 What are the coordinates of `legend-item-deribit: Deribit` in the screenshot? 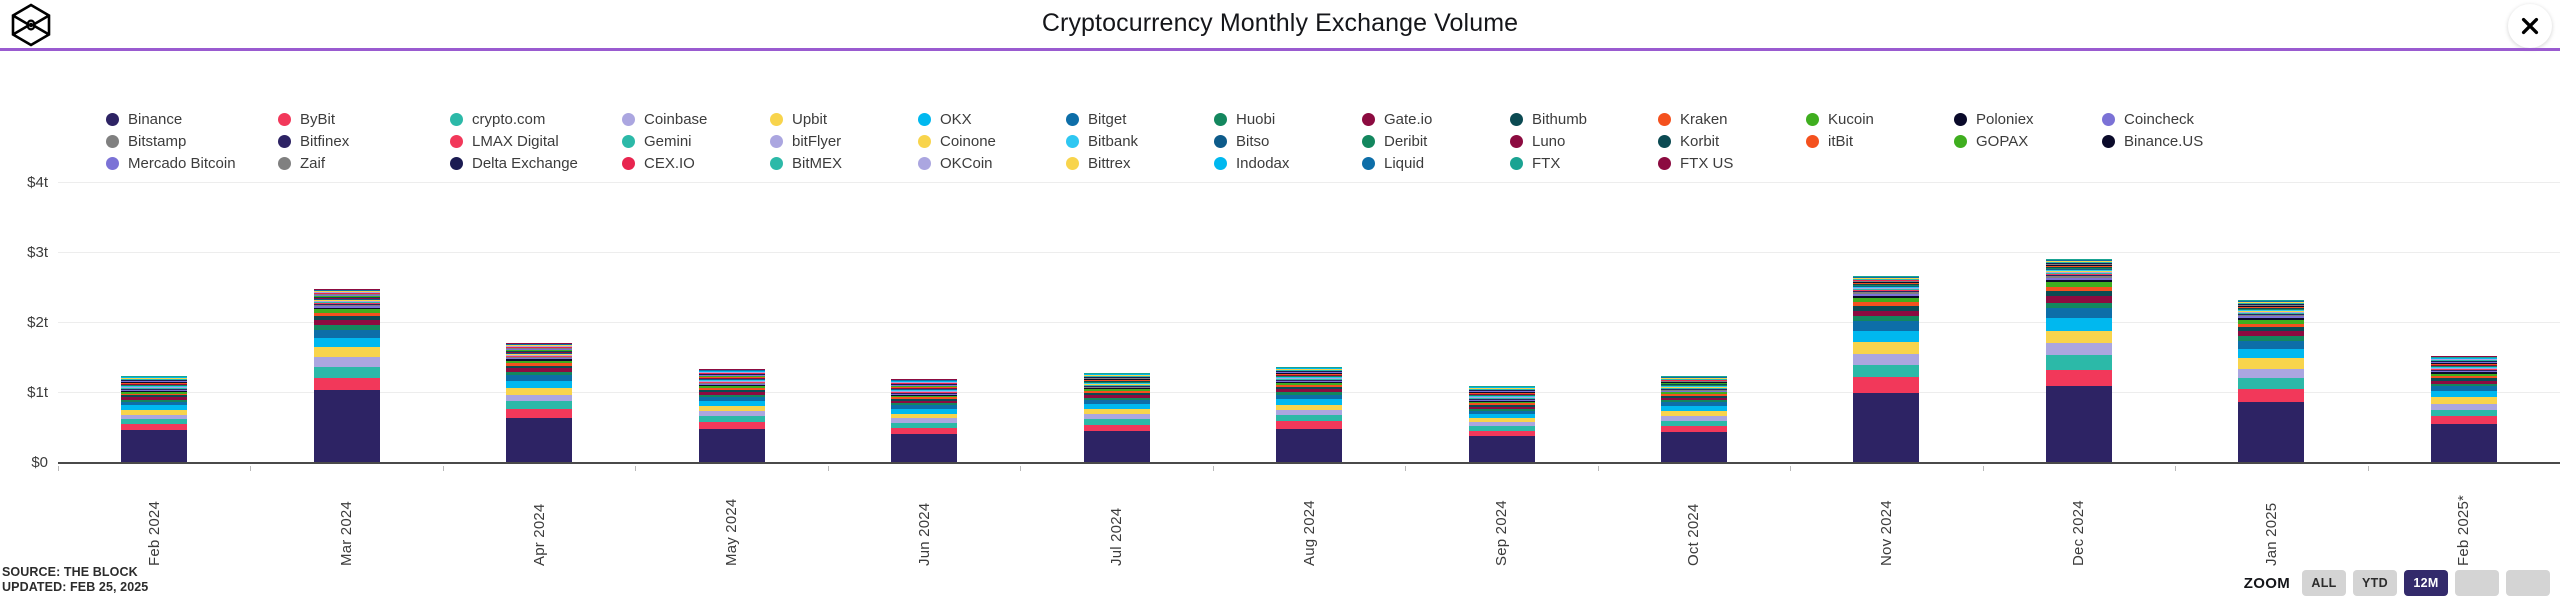 It's located at (1436, 141).